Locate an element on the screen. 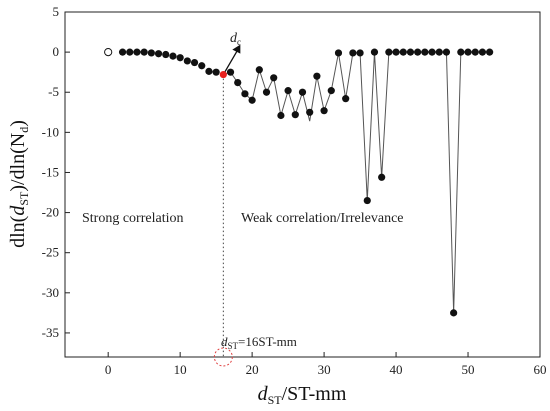 Image resolution: width=550 pixels, height=411 pixels. open-point is located at coordinates (108, 52).